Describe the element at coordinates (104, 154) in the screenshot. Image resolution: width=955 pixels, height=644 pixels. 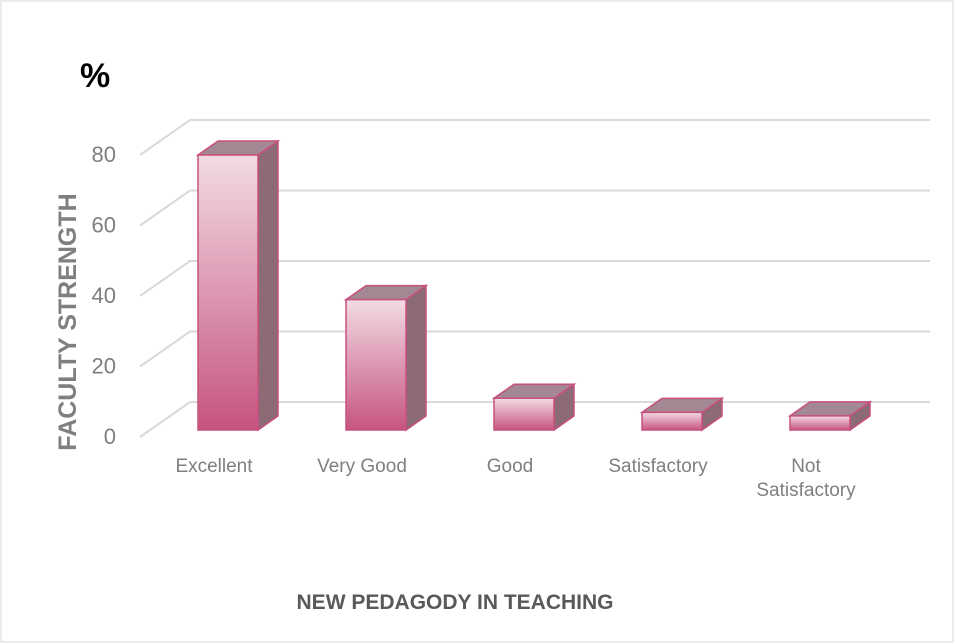
I see `y-tick-label: 80` at that location.